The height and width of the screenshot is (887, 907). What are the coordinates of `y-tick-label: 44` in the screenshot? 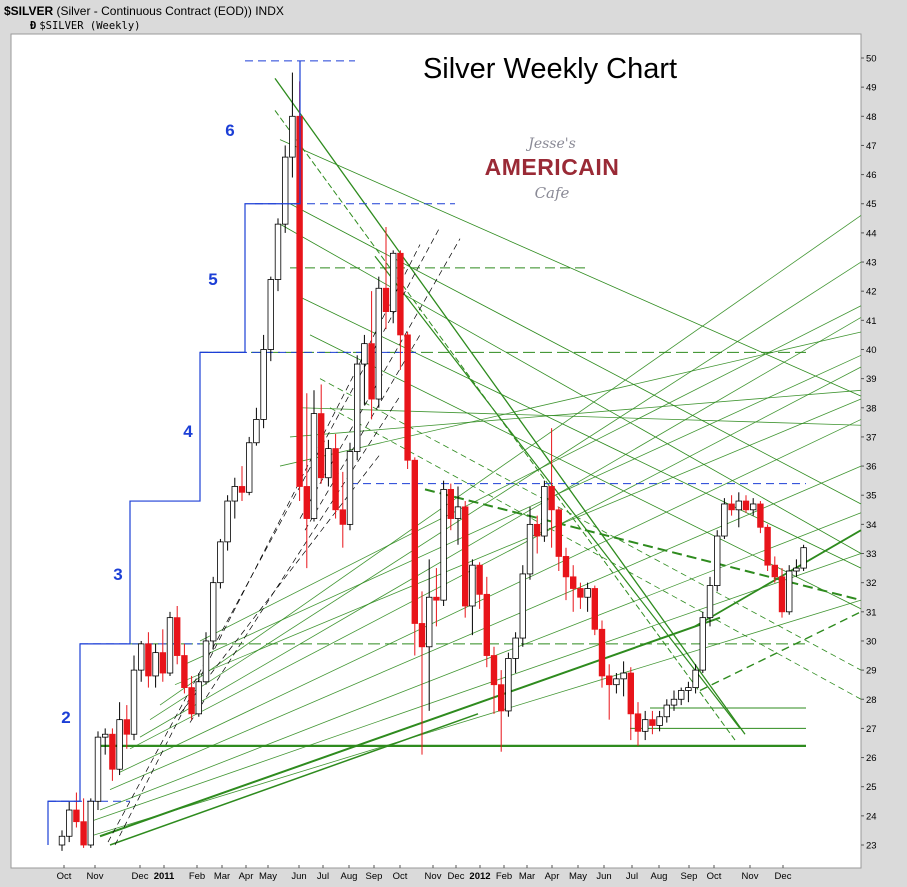 It's located at (871, 233).